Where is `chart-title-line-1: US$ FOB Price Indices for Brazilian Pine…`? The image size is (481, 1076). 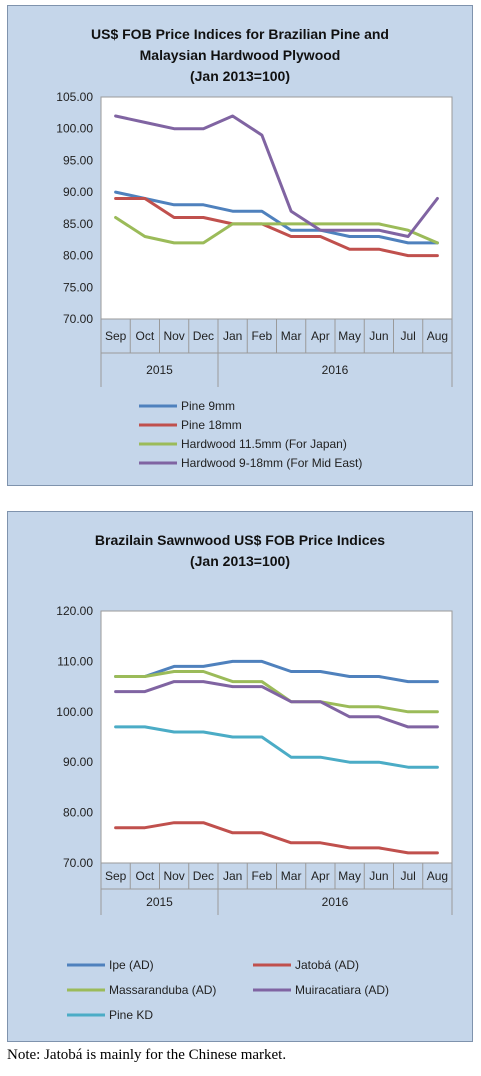
chart-title-line-1: US$ FOB Price Indices for Brazilian Pine… is located at coordinates (240, 34).